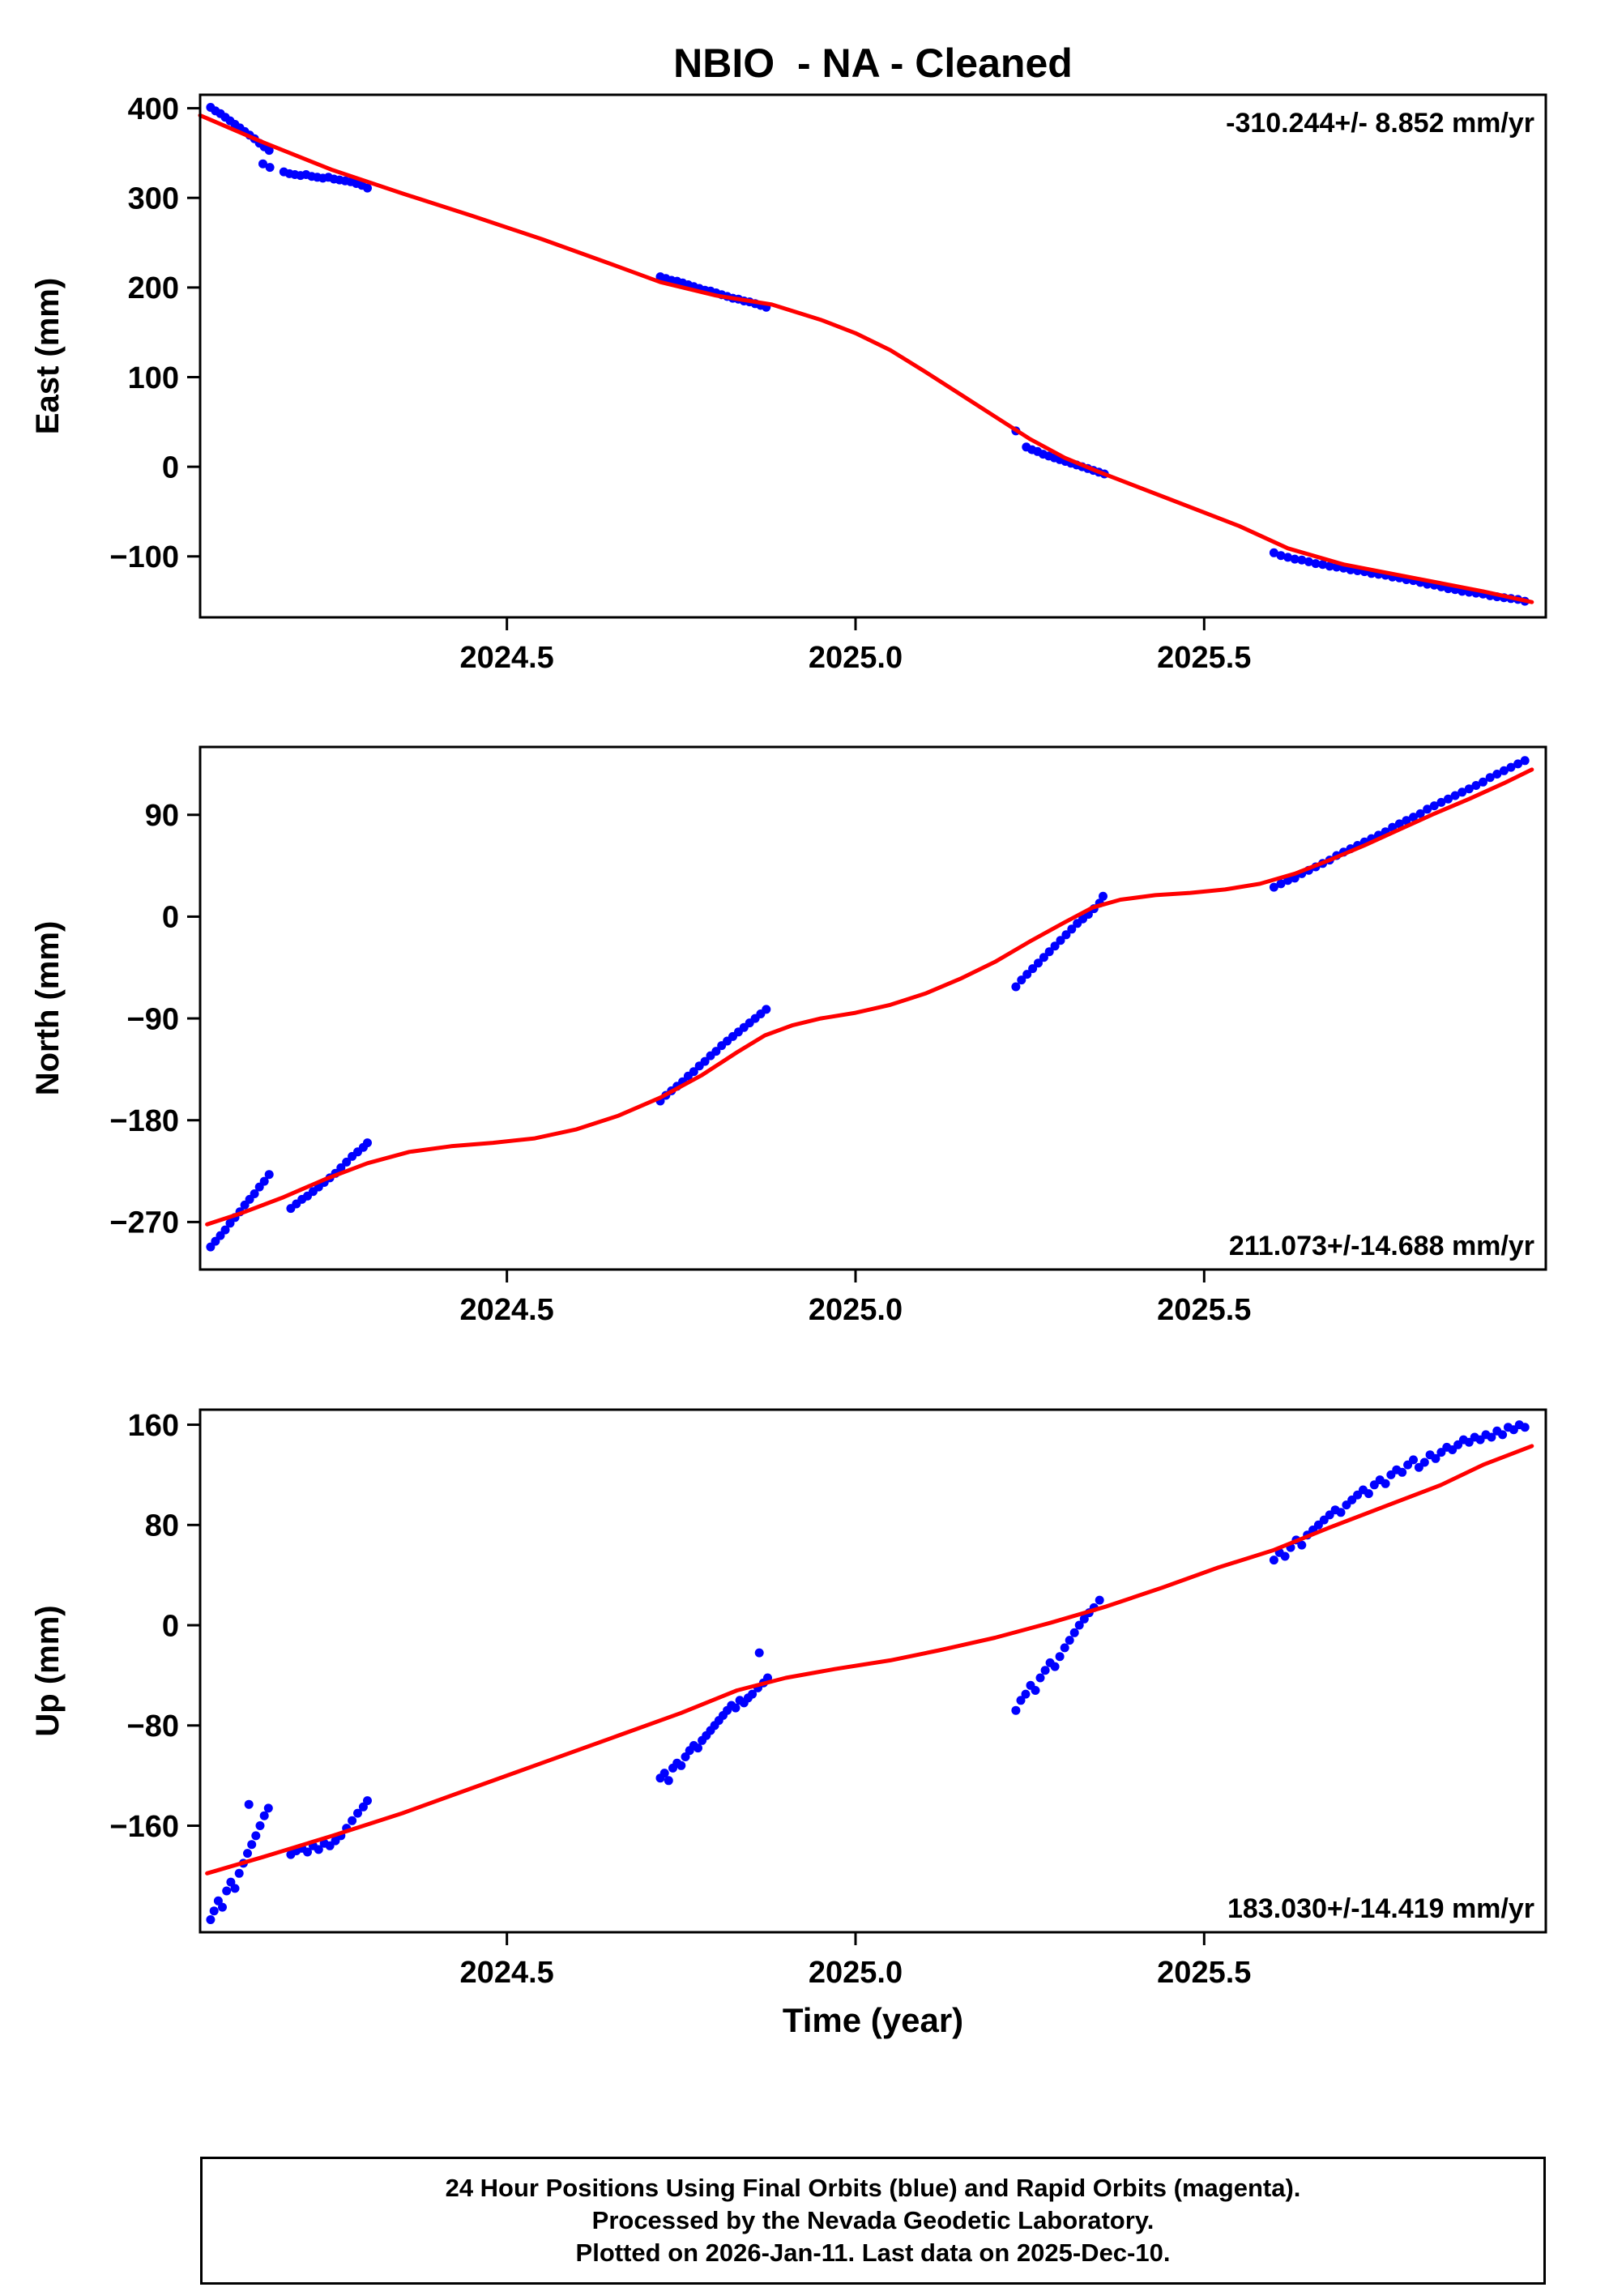 Image resolution: width=1609 pixels, height=2296 pixels. Describe the element at coordinates (153, 378) in the screenshot. I see `y-tick-label: 100` at that location.